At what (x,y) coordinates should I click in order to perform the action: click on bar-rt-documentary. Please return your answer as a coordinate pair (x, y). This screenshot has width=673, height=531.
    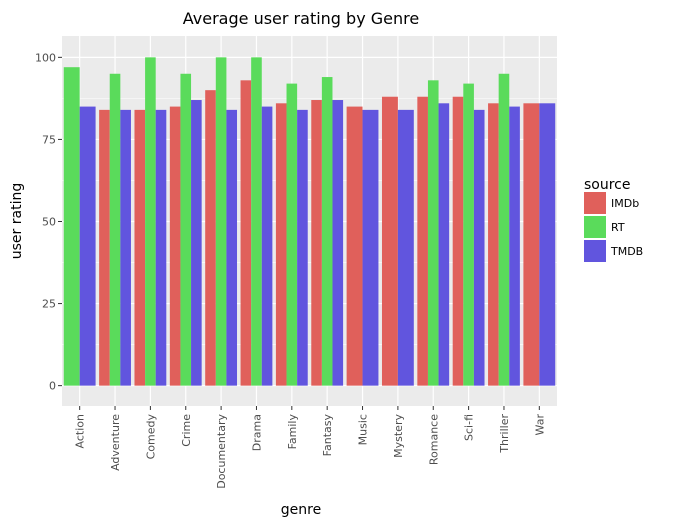
    Looking at the image, I should click on (221, 221).